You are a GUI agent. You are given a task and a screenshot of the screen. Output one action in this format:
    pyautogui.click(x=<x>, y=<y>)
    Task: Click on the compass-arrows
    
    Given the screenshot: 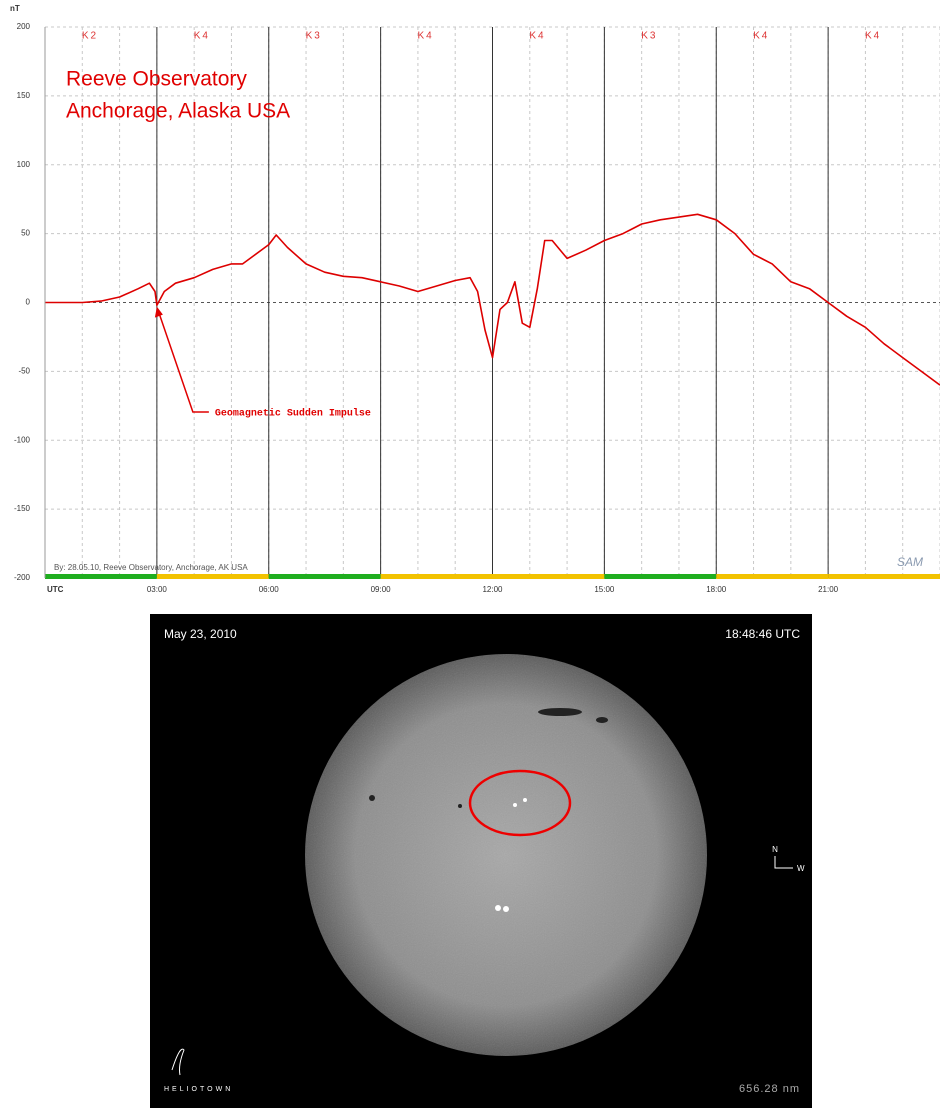 What is the action you would take?
    pyautogui.click(x=783, y=862)
    